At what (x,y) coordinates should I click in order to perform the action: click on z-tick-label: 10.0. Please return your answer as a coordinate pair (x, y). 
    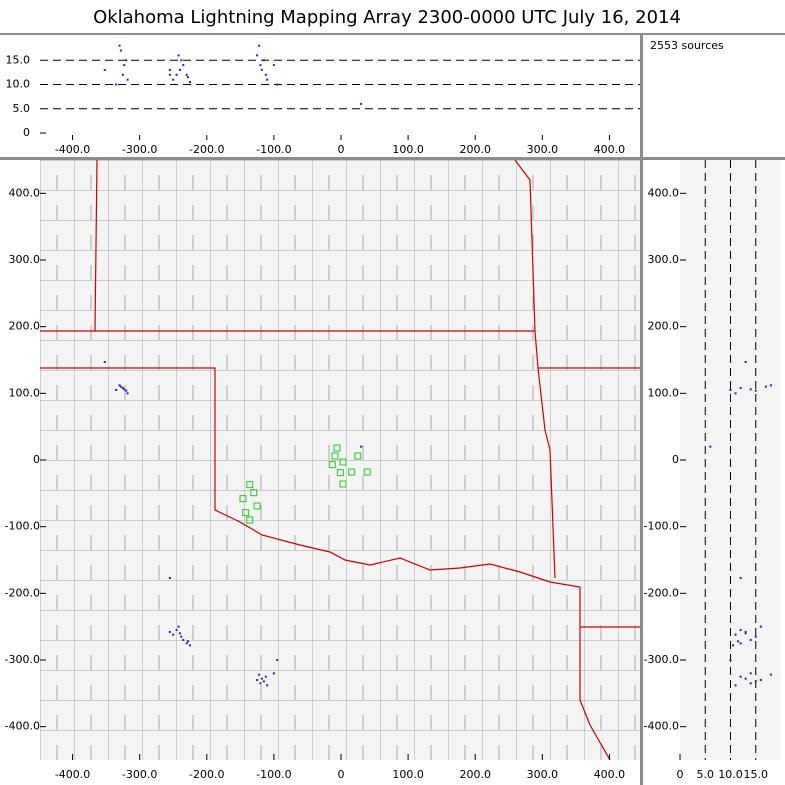
    Looking at the image, I should click on (730, 774).